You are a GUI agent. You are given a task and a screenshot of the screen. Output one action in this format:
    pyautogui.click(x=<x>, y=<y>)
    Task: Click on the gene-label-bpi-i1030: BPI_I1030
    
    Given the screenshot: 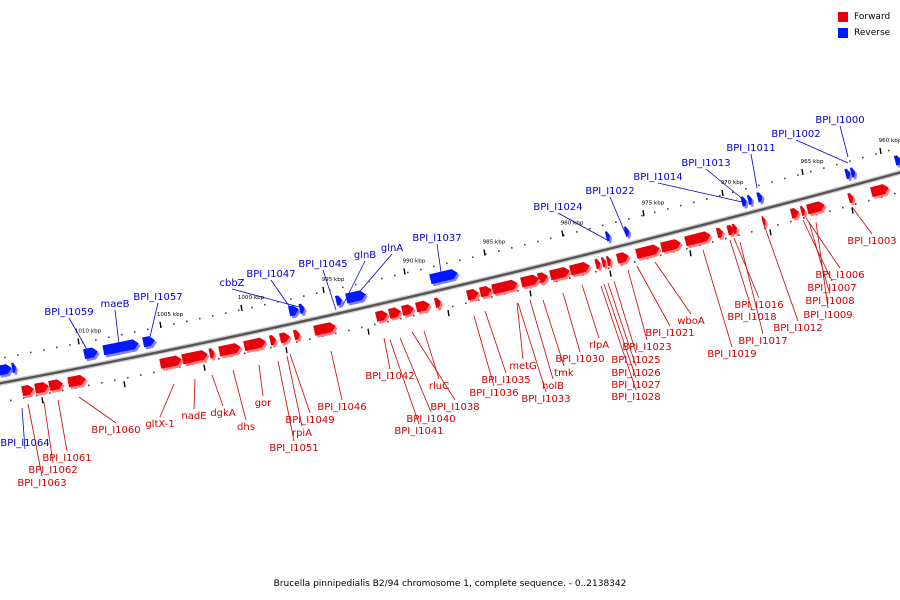 What is the action you would take?
    pyautogui.click(x=579, y=359)
    